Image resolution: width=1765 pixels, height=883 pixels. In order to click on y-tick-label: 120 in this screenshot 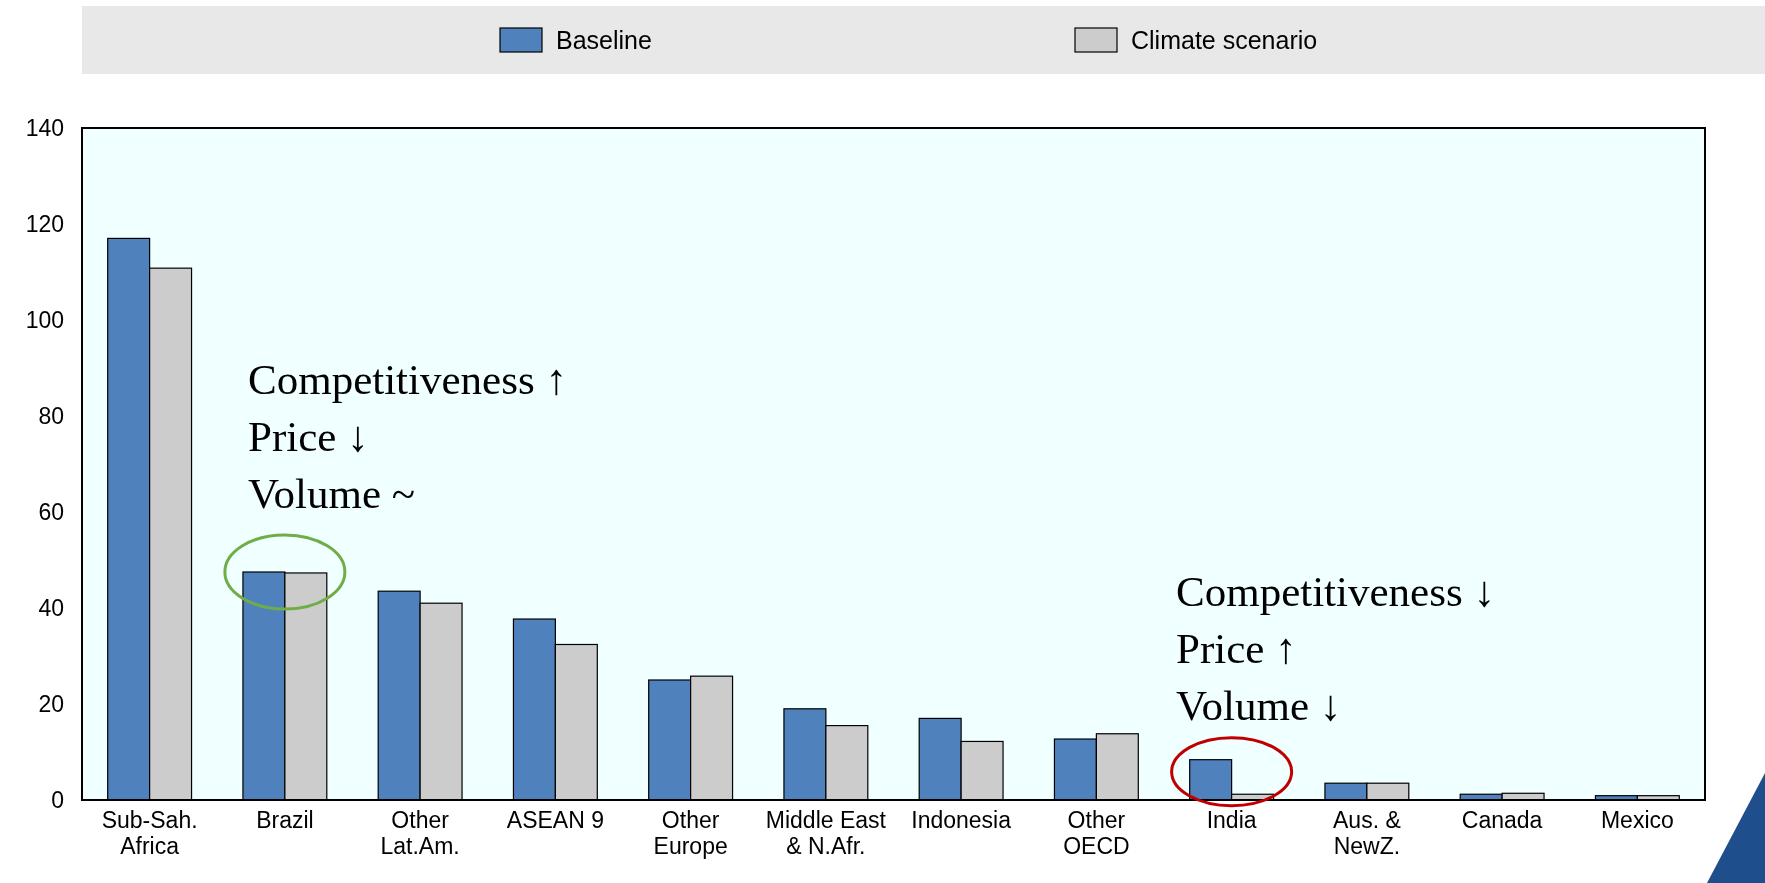, I will do `click(44, 223)`.